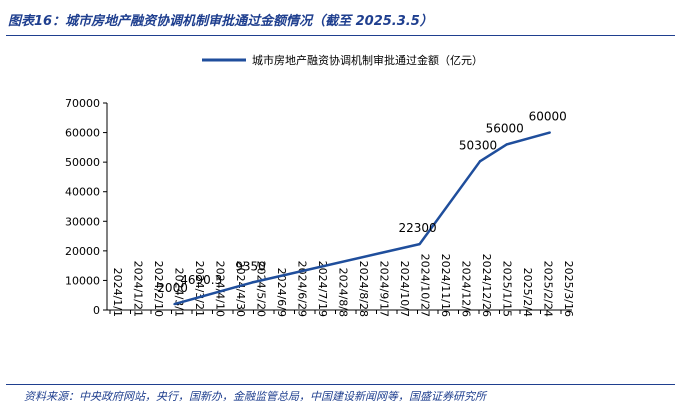  I want to click on x-tick-label: 2024/10/7, so click(404, 289).